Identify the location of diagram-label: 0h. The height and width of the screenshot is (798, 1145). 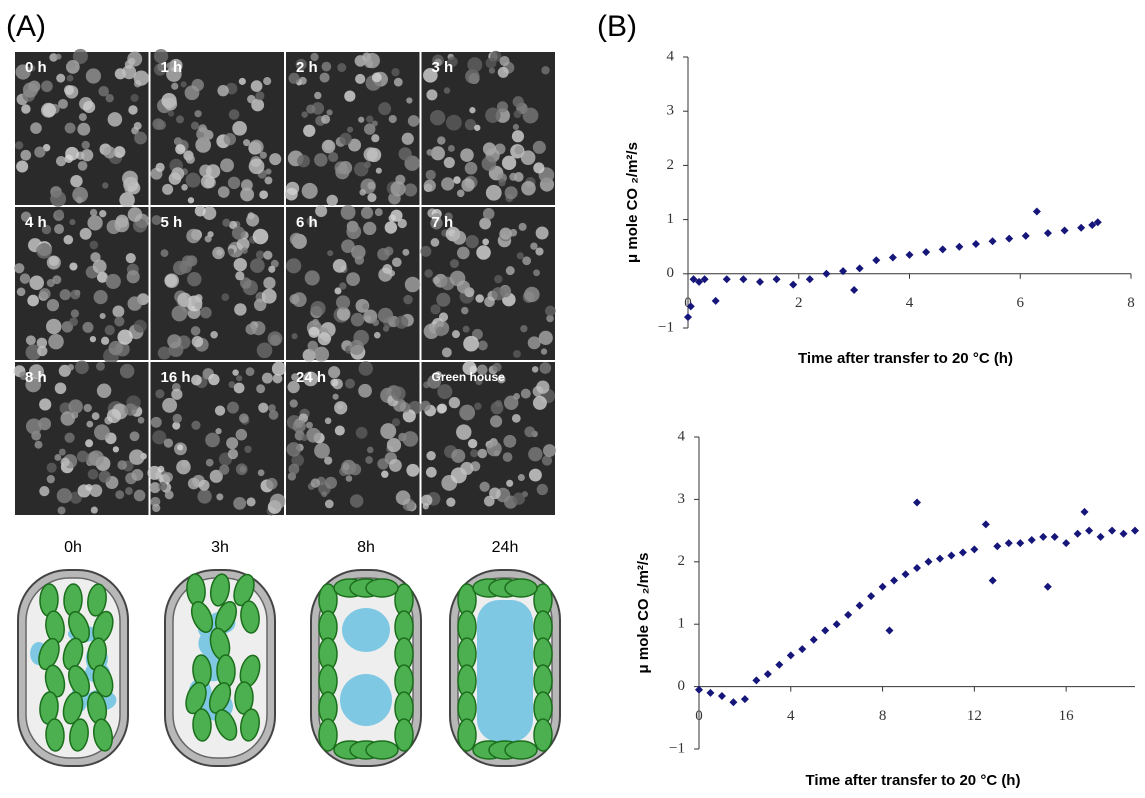
(73, 547).